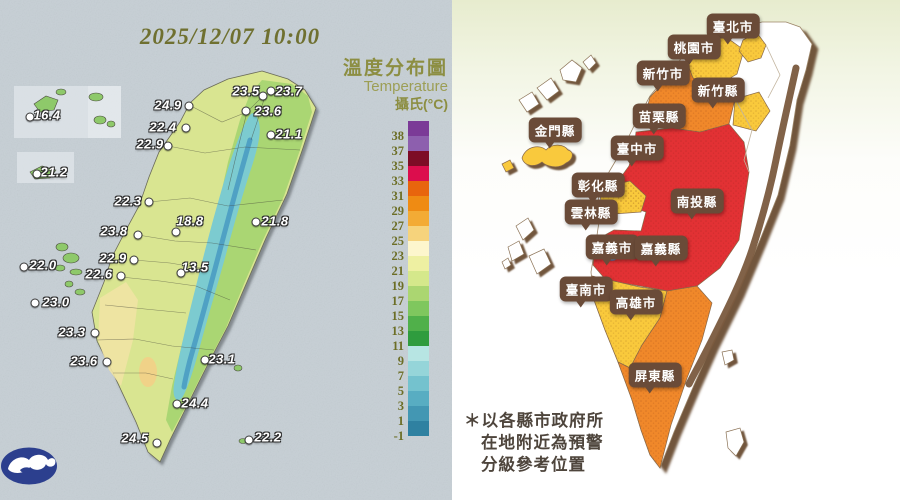 This screenshot has height=500, width=900. Describe the element at coordinates (612, 250) in the screenshot. I see `county-label-bubble: 嘉義市` at that location.